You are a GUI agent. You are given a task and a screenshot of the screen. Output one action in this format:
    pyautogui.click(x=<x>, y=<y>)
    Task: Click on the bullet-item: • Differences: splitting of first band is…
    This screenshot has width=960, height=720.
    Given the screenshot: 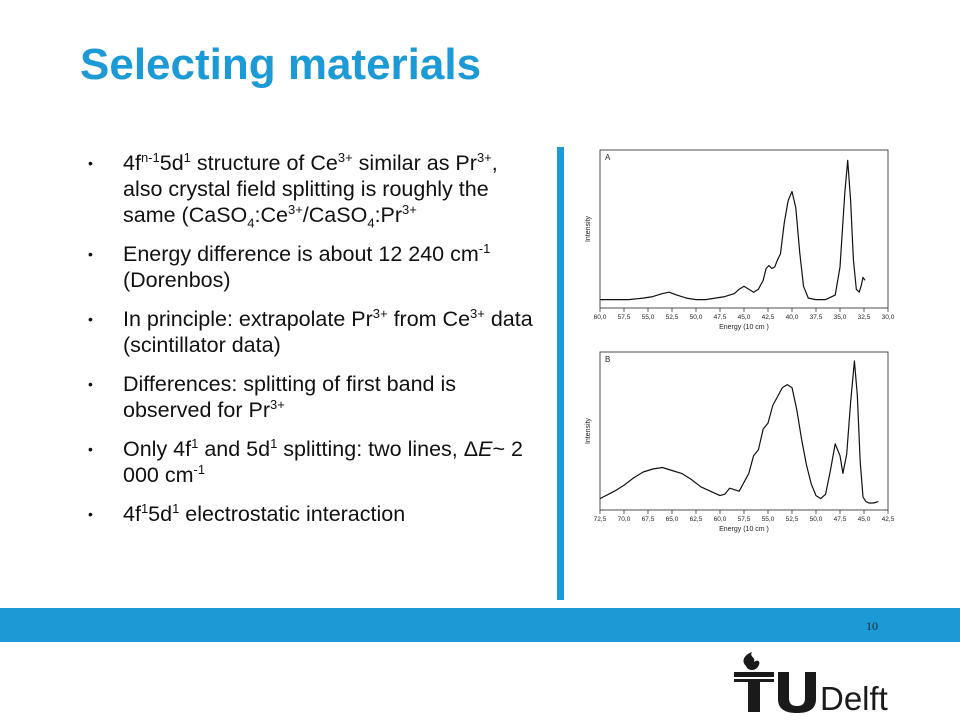 What is the action you would take?
    pyautogui.click(x=272, y=397)
    